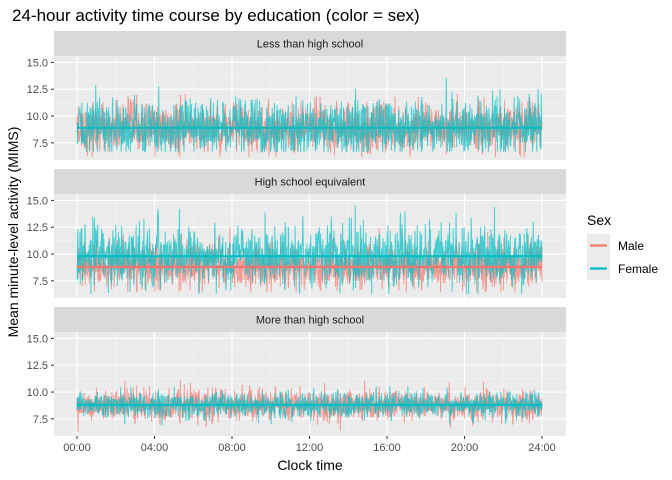  I want to click on y-axis-title: Mean minute-level activity (MIMS), so click(13, 232).